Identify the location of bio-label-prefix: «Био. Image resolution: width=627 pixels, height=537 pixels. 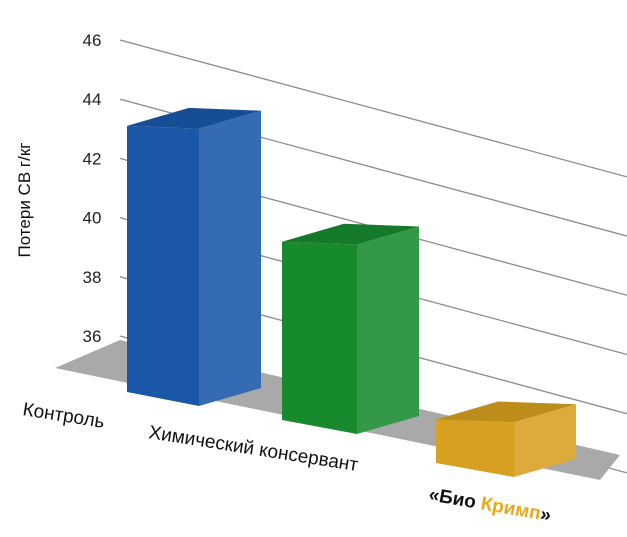
(455, 499).